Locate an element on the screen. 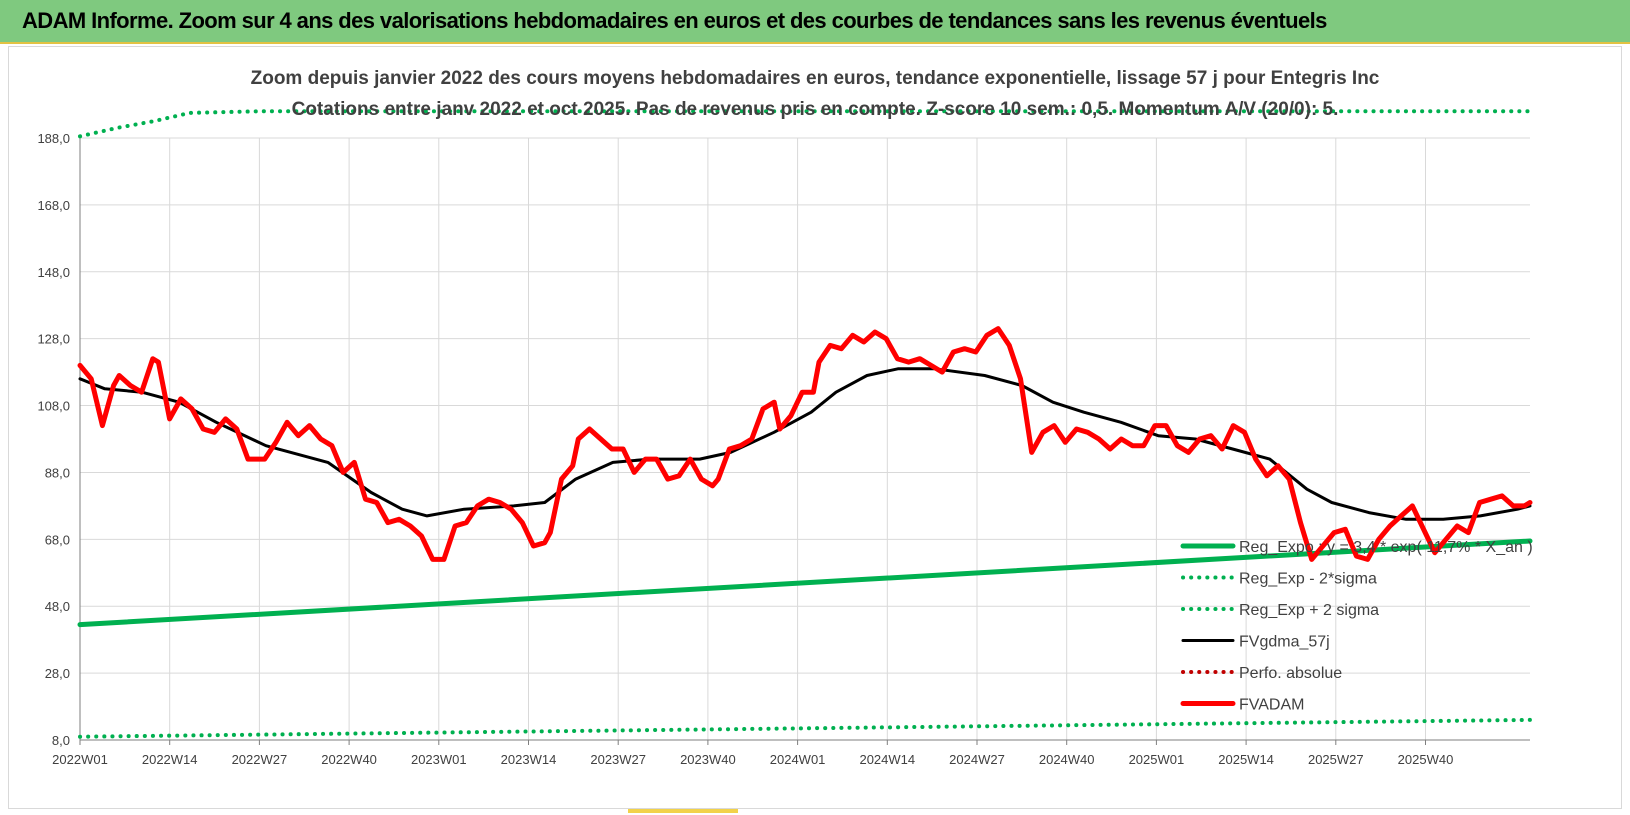 The height and width of the screenshot is (815, 1630). x-tick-label: 2024W14 is located at coordinates (887, 759).